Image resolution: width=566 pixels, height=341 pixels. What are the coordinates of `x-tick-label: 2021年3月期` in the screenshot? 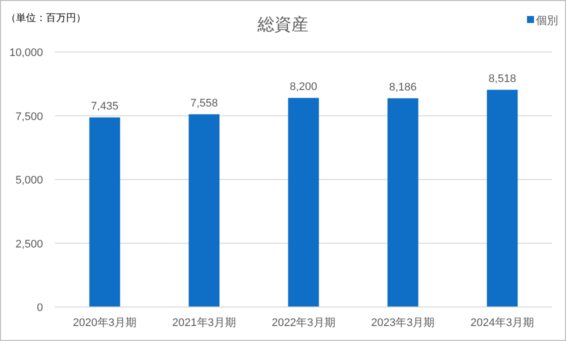 It's located at (204, 323).